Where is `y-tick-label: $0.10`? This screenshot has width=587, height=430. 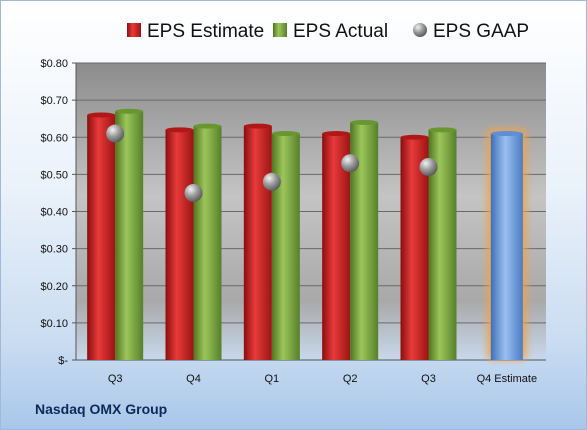 y-tick-label: $0.10 is located at coordinates (54, 324).